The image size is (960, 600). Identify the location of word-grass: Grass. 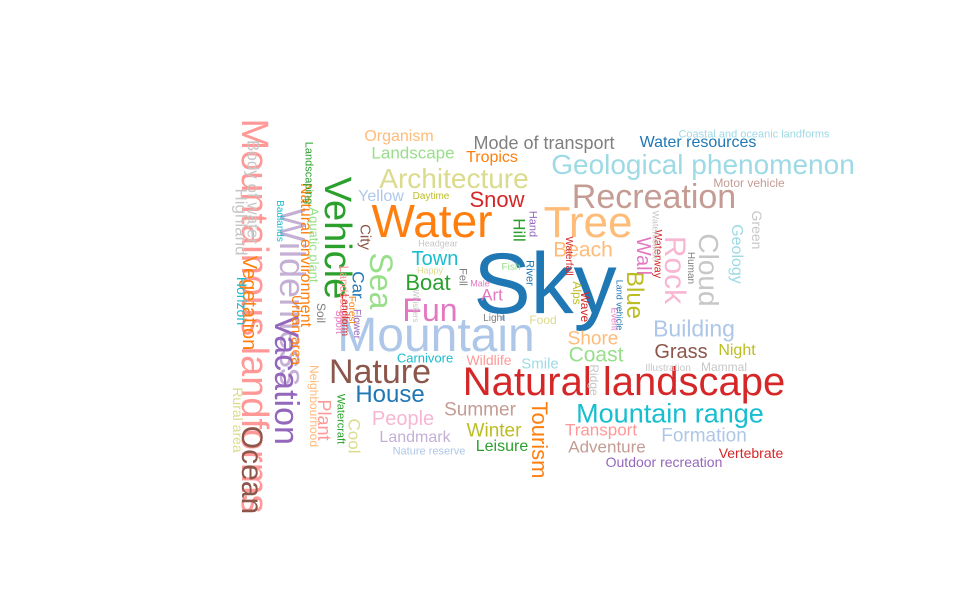
(681, 352).